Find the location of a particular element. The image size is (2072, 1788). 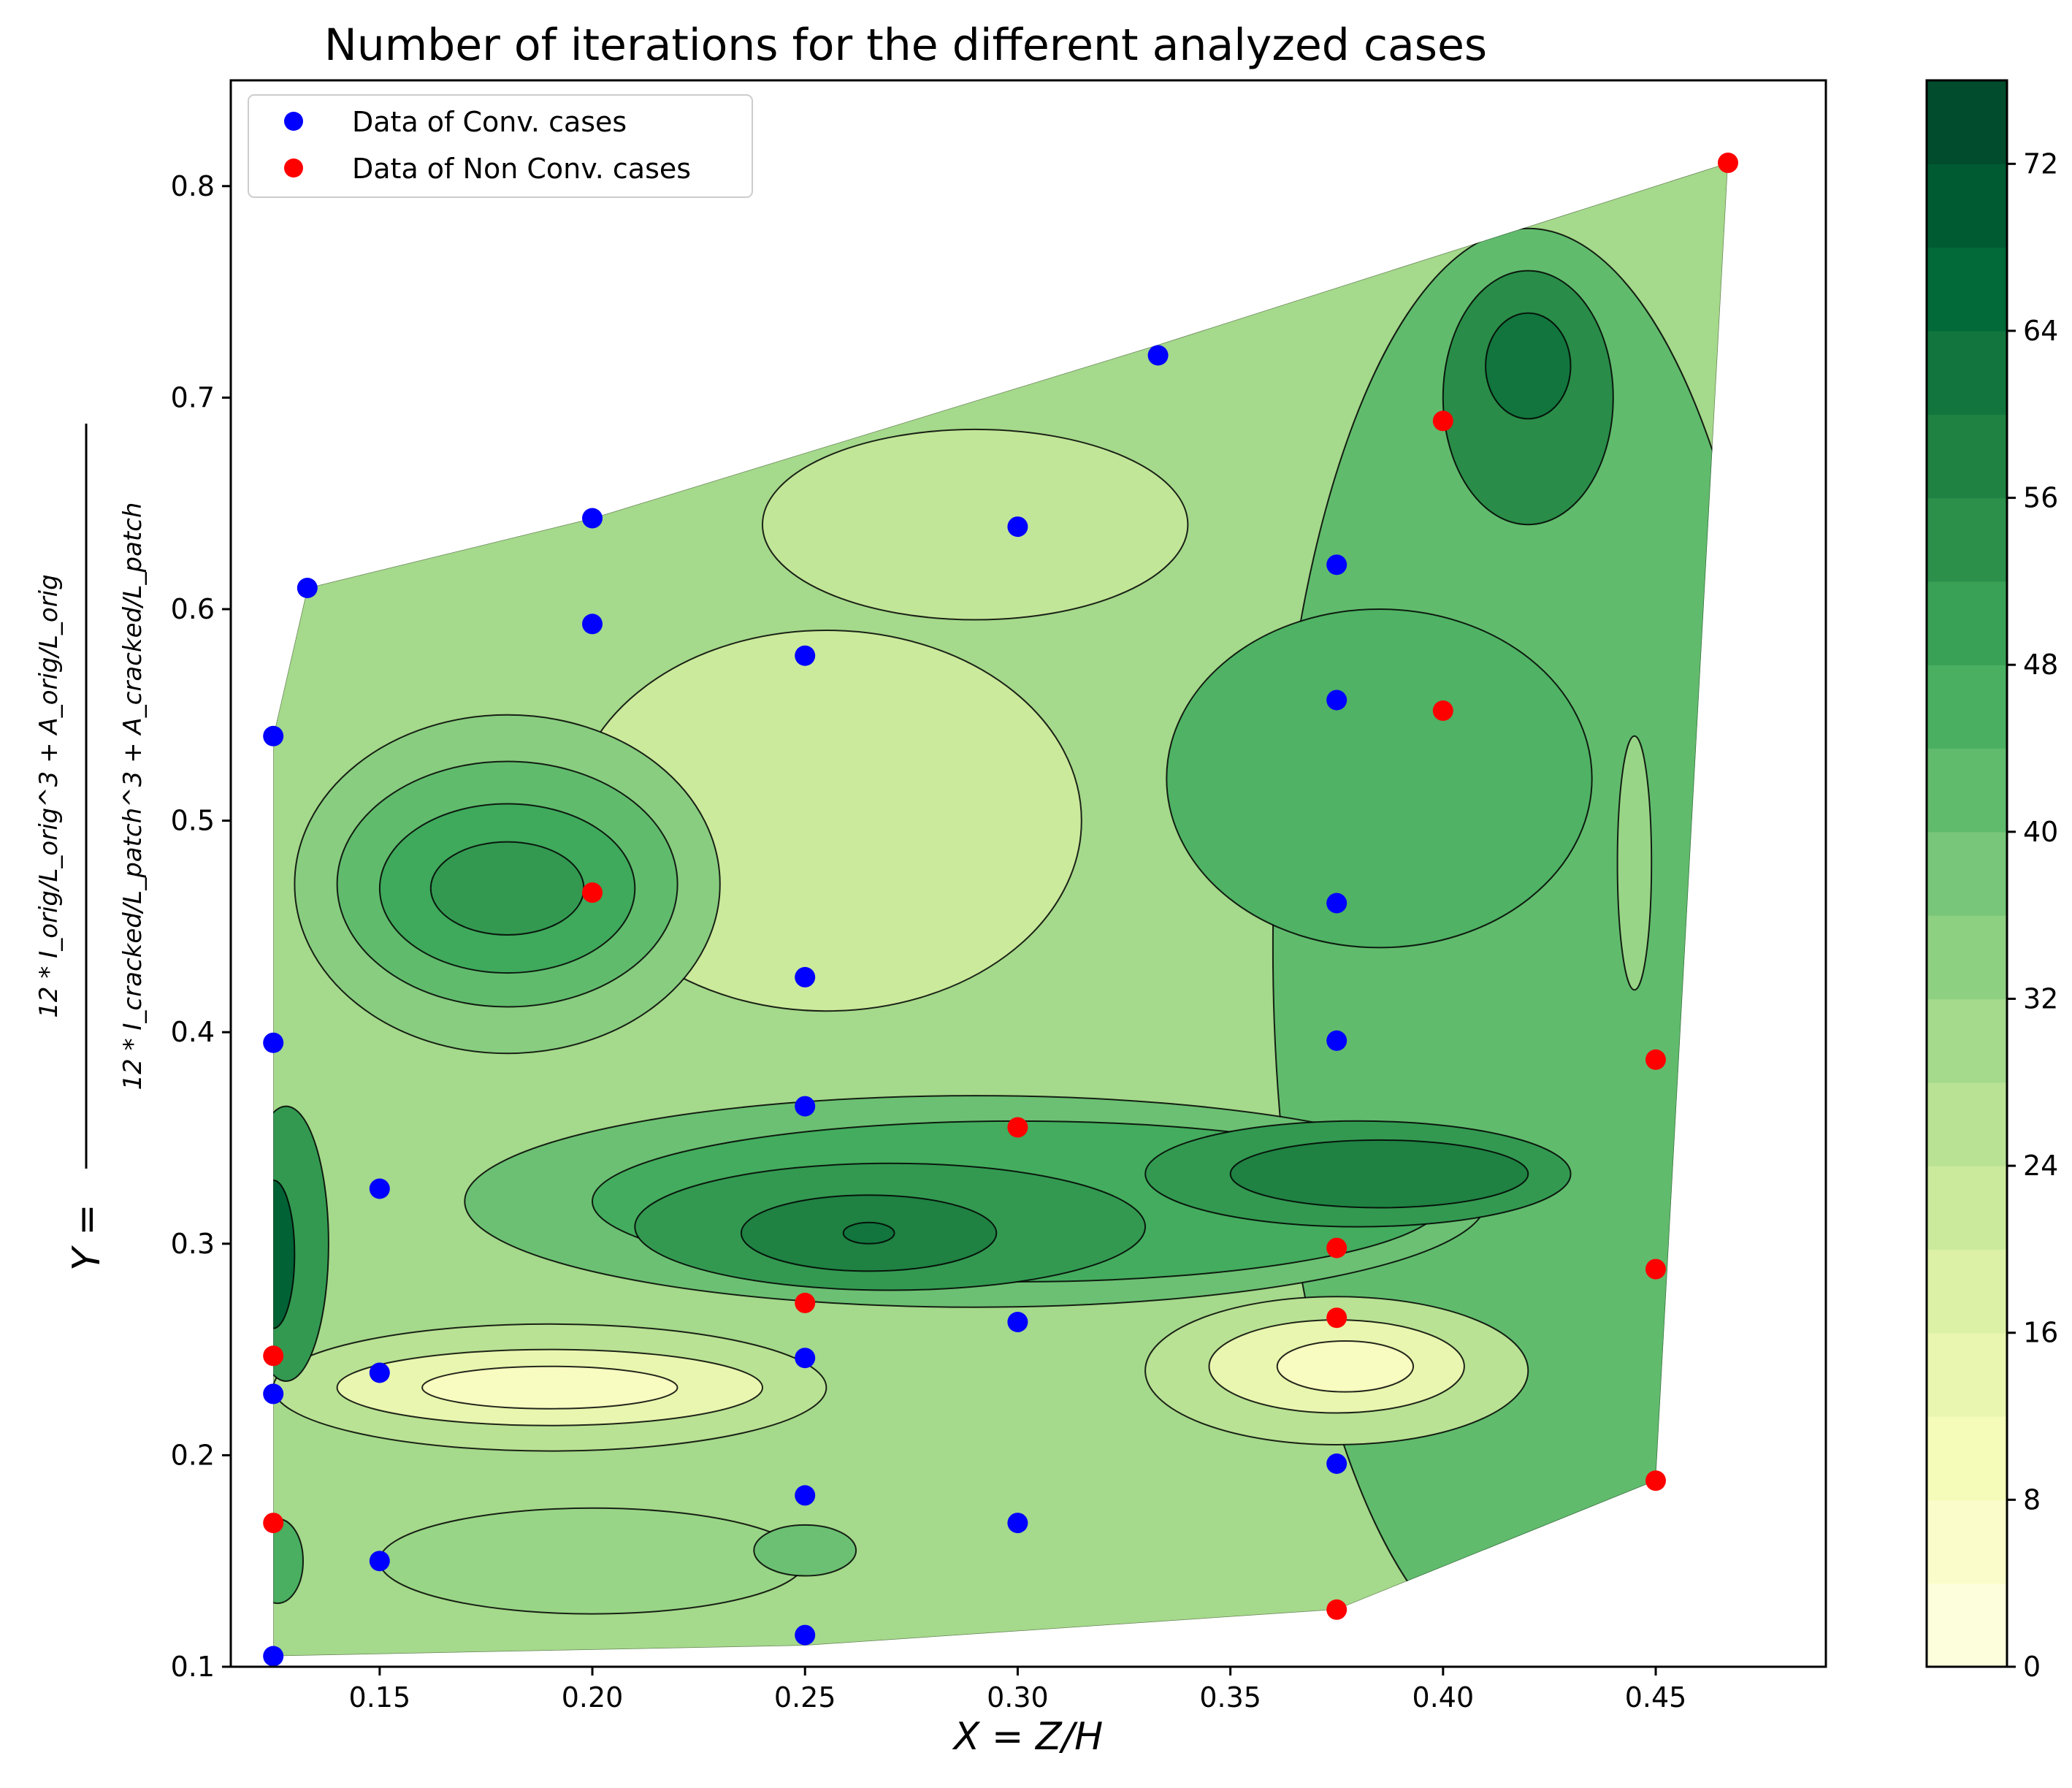

legend-marker-conv is located at coordinates (293, 121).